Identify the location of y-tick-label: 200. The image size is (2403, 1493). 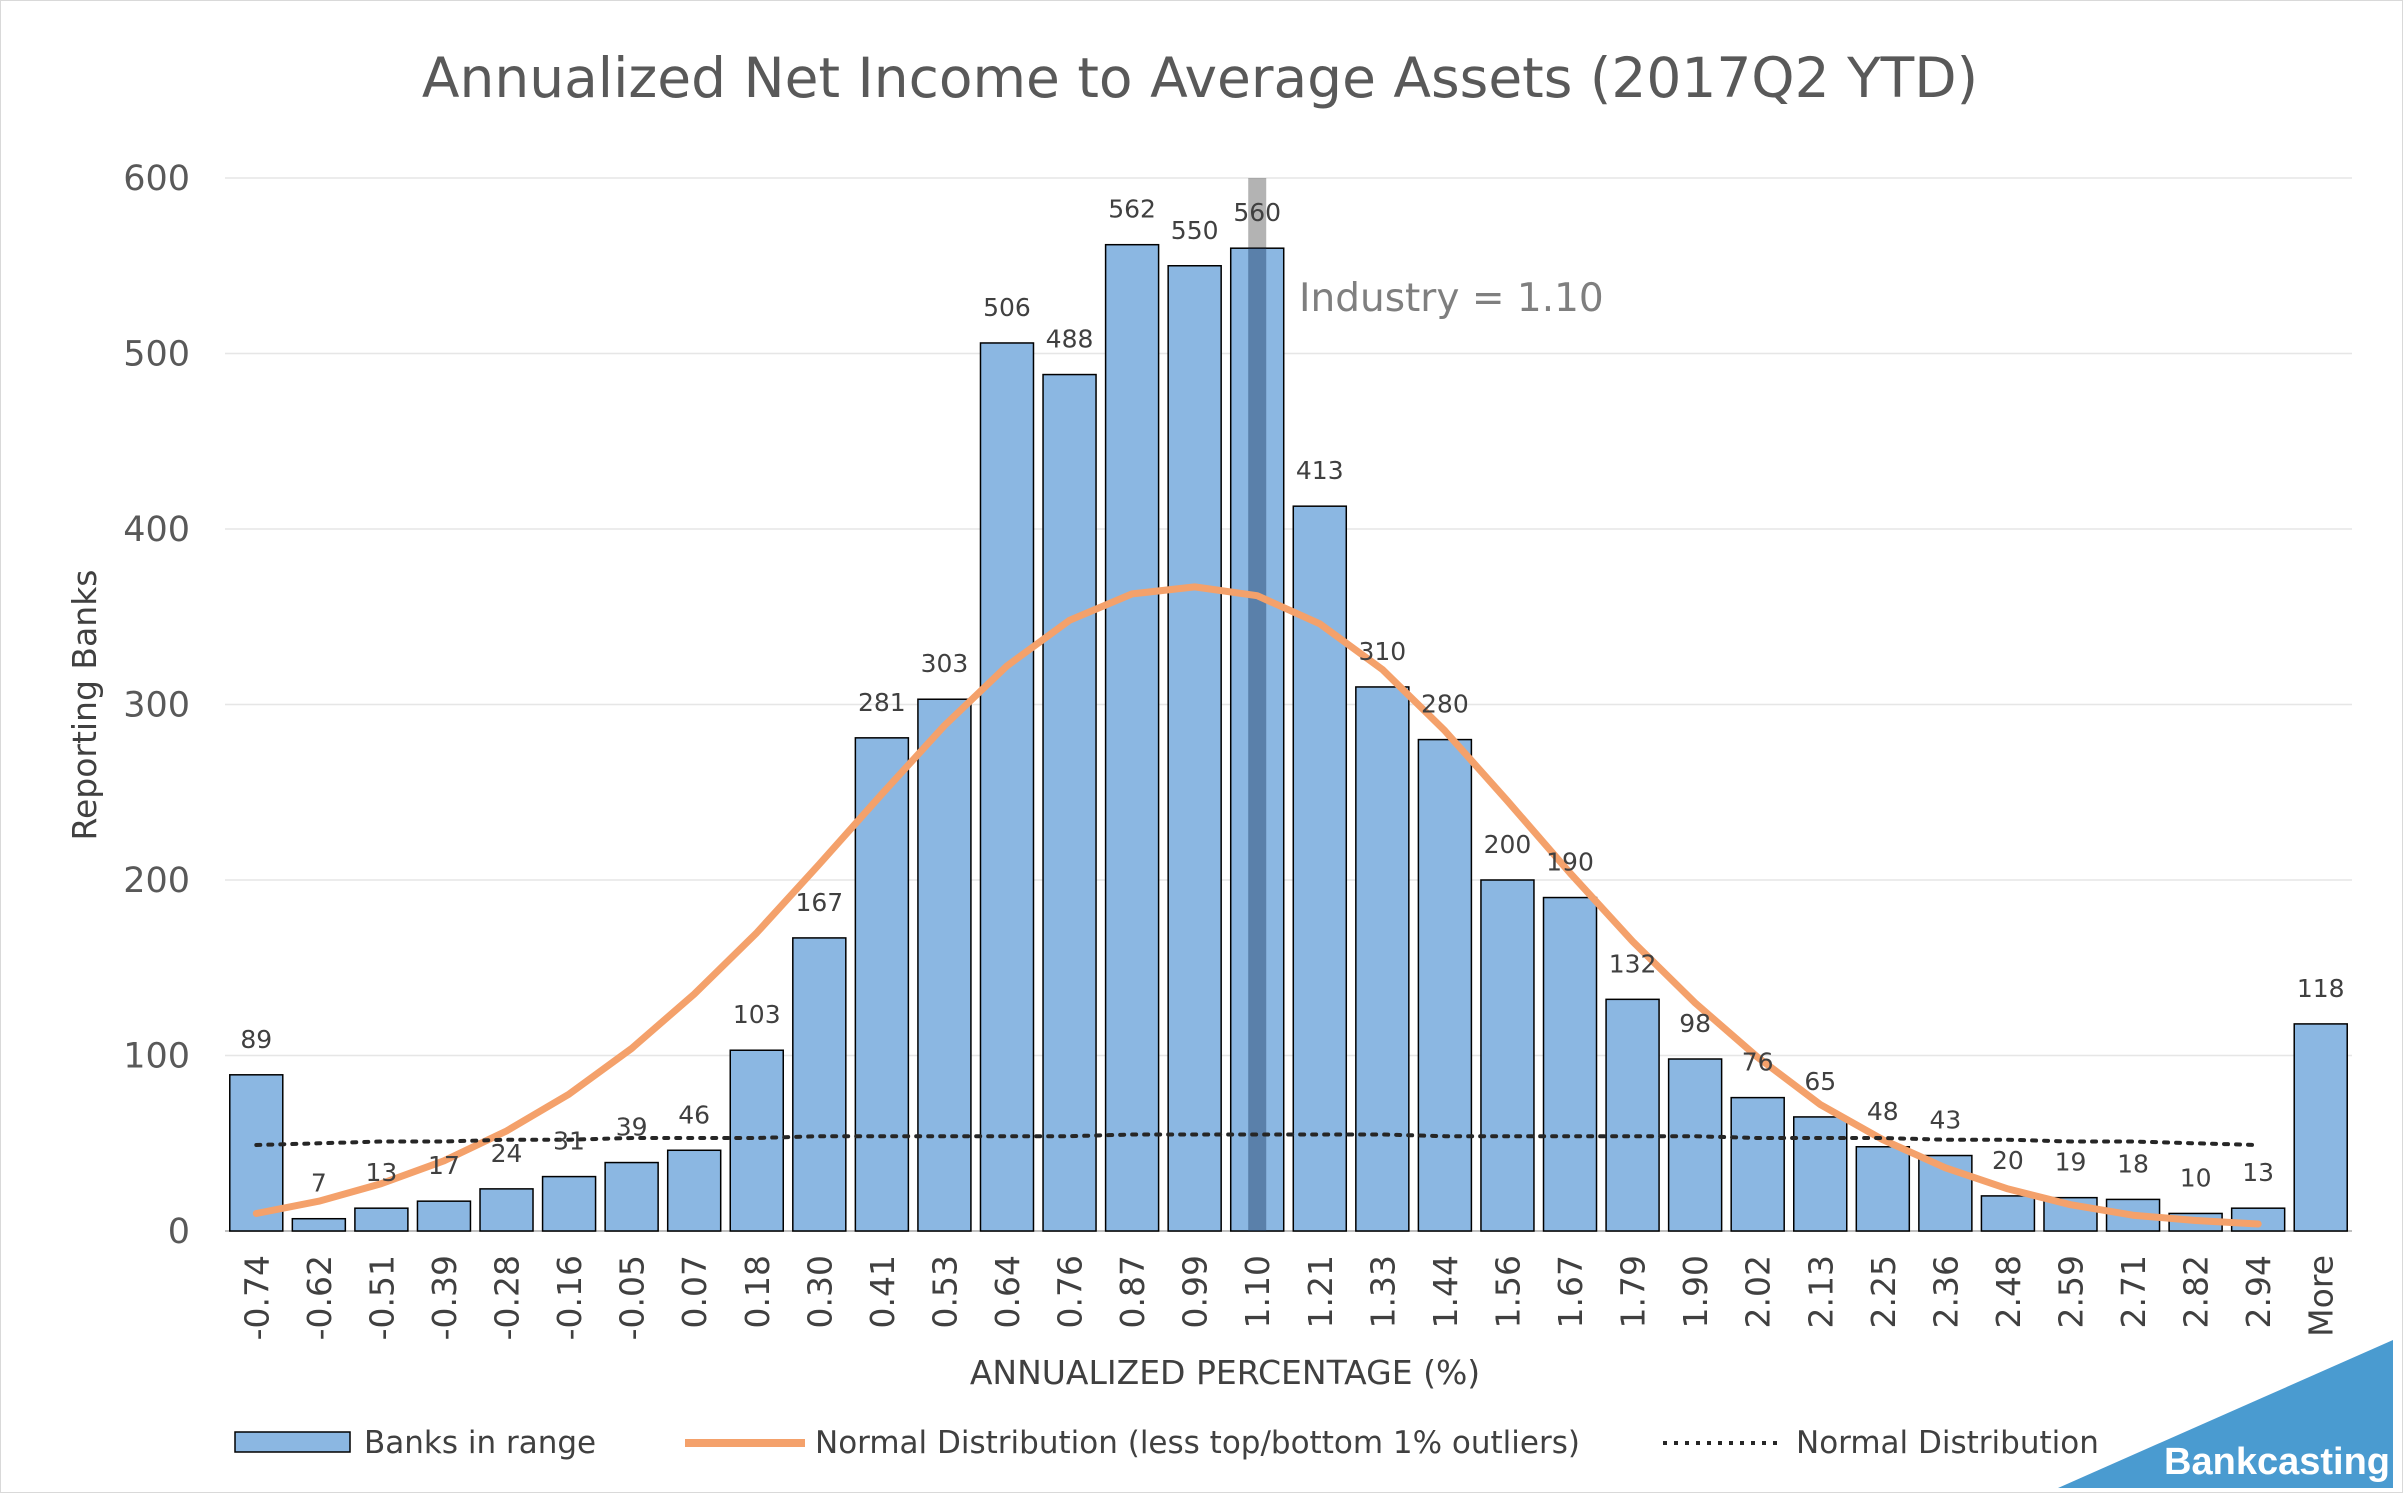
(156, 881).